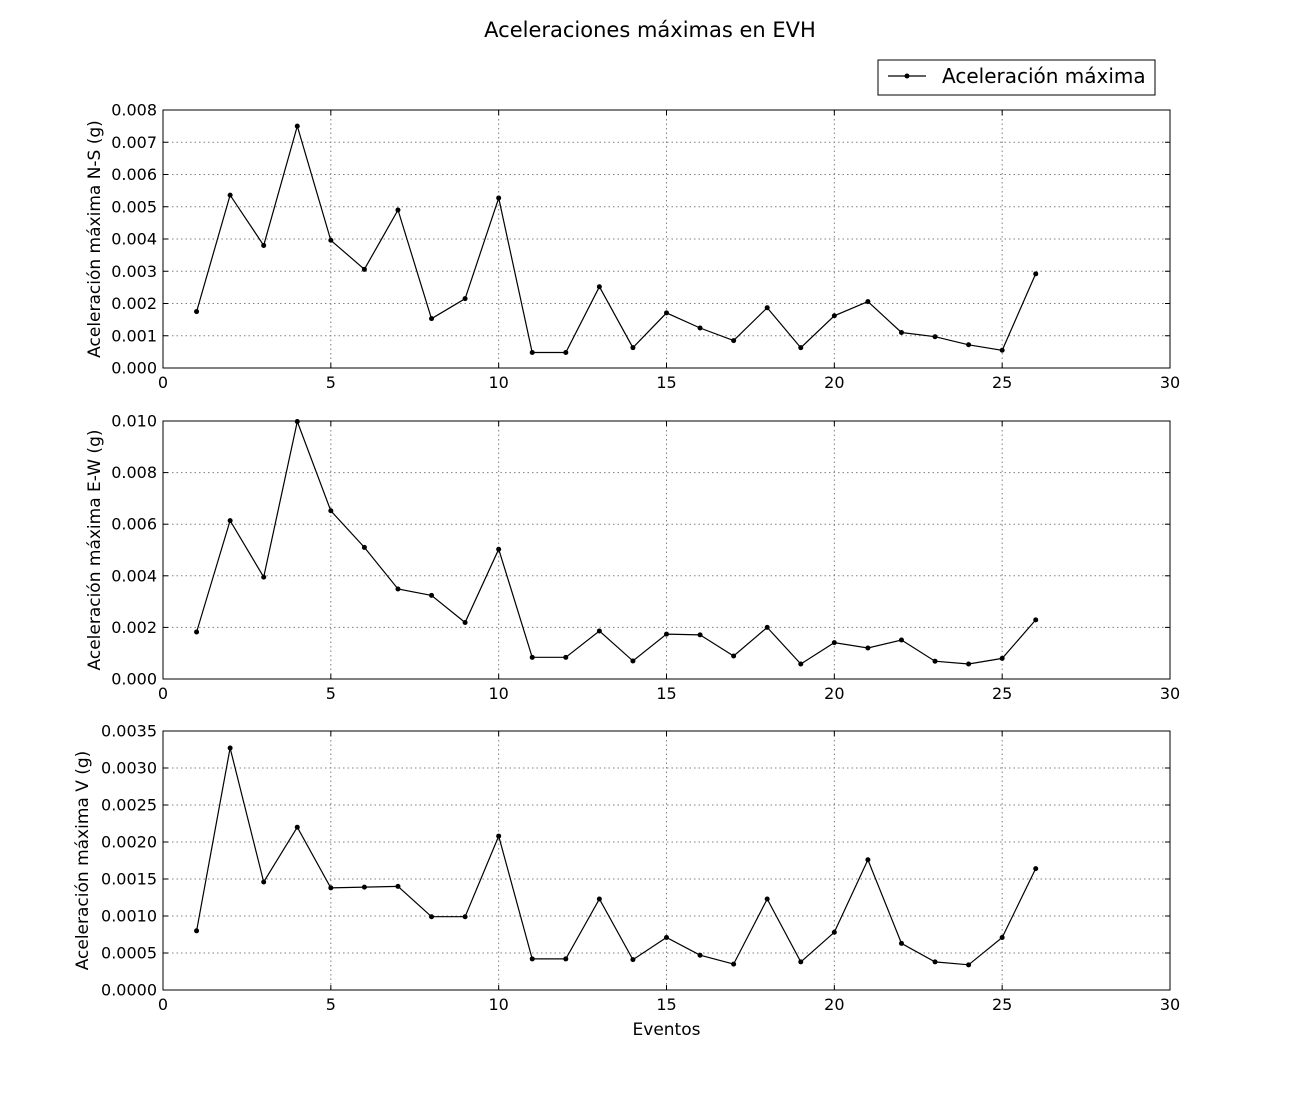  Describe the element at coordinates (83, 861) in the screenshot. I see `y-axis-label-v: Aceleración máxima V (g)` at that location.